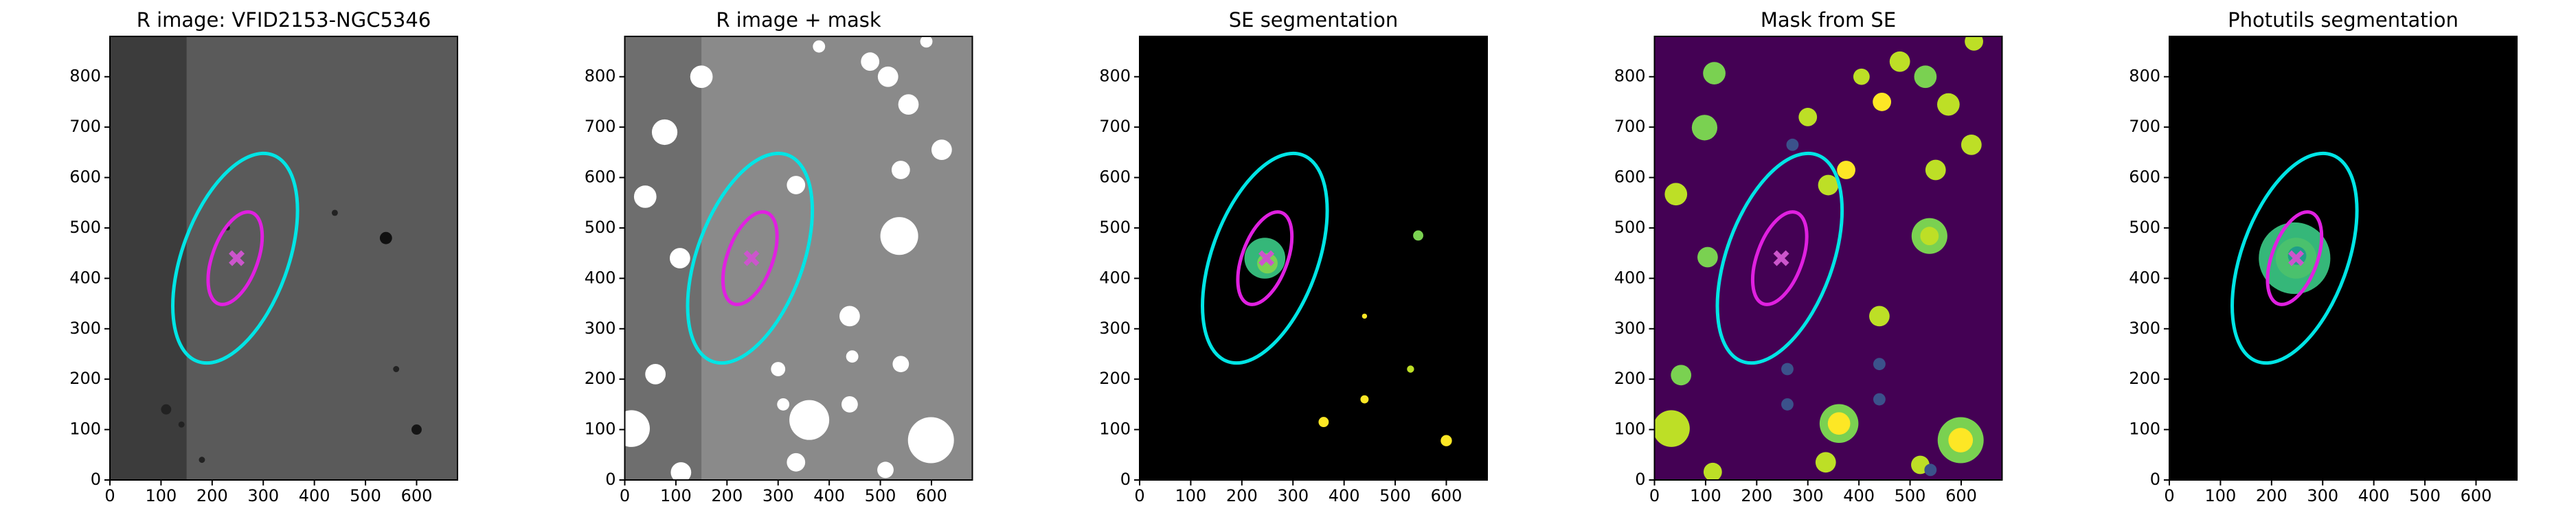  I want to click on center-marker, so click(2296, 258).